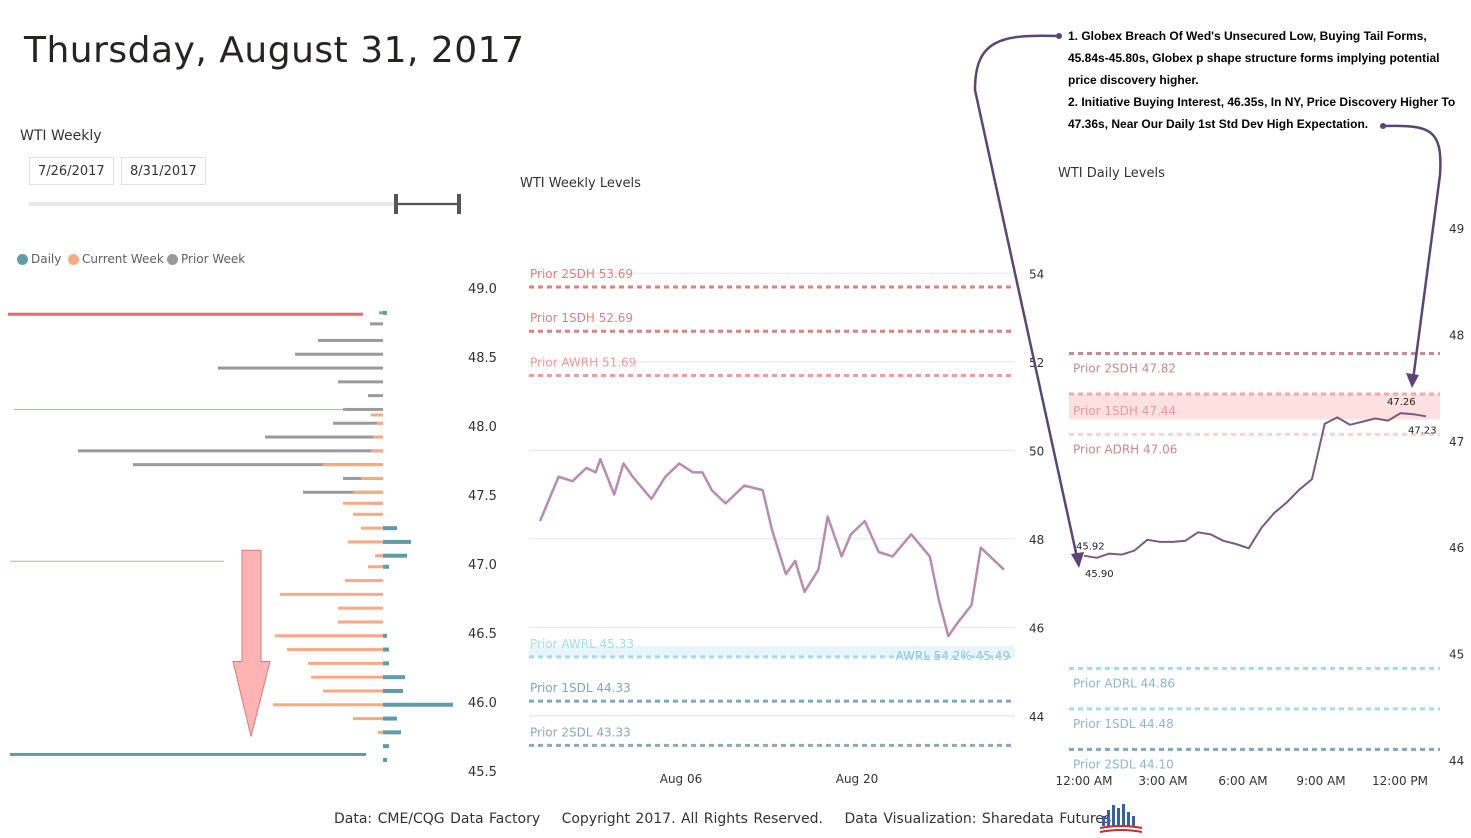 The image size is (1471, 838). I want to click on daily-level-label: Prior 1SDL 44.48, so click(1123, 724).